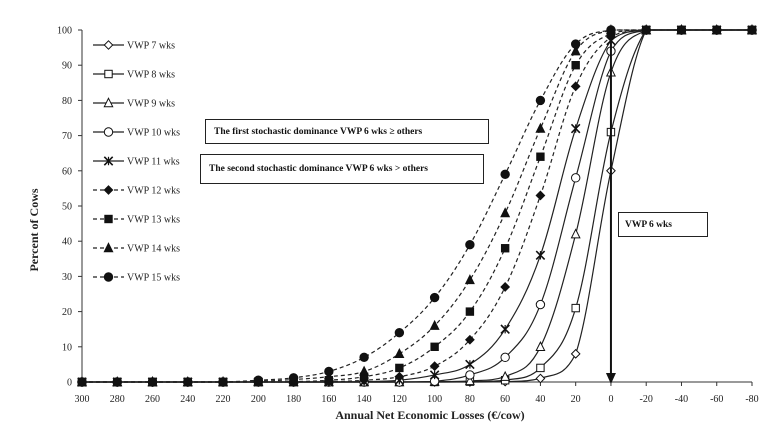 Image resolution: width=762 pixels, height=426 pixels. What do you see at coordinates (153, 278) in the screenshot?
I see `legend-label: VWP 15 wks` at bounding box center [153, 278].